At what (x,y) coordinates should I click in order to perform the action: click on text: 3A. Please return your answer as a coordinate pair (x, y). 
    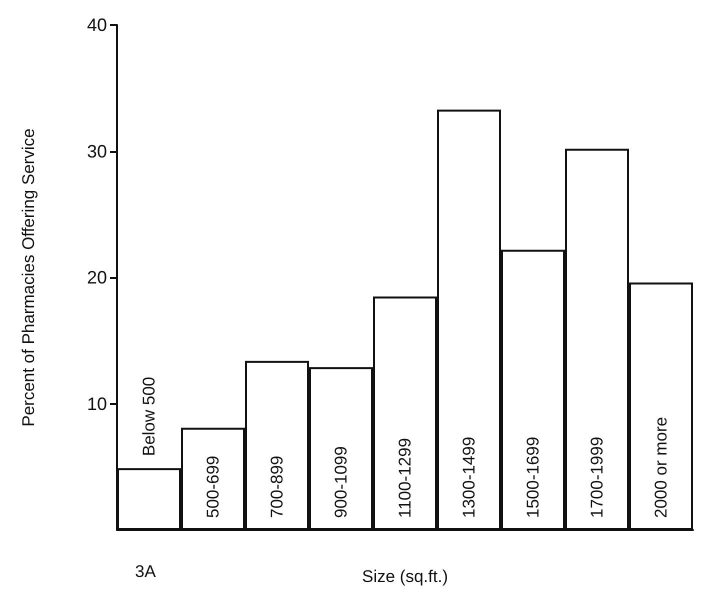
    Looking at the image, I should click on (145, 571).